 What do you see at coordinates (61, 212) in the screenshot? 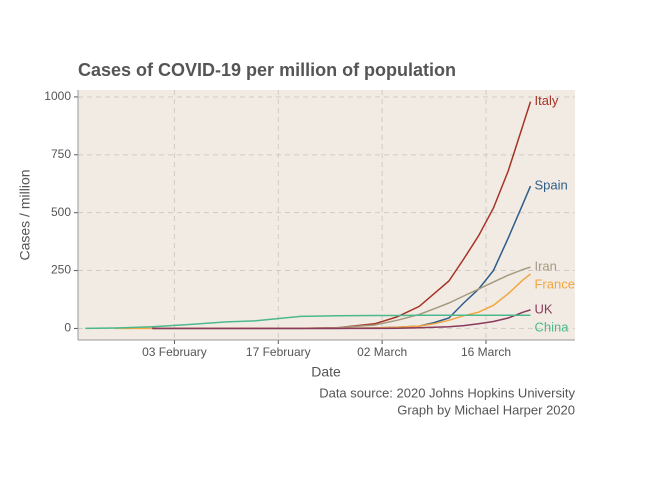
I see `y-tick-label: 500` at bounding box center [61, 212].